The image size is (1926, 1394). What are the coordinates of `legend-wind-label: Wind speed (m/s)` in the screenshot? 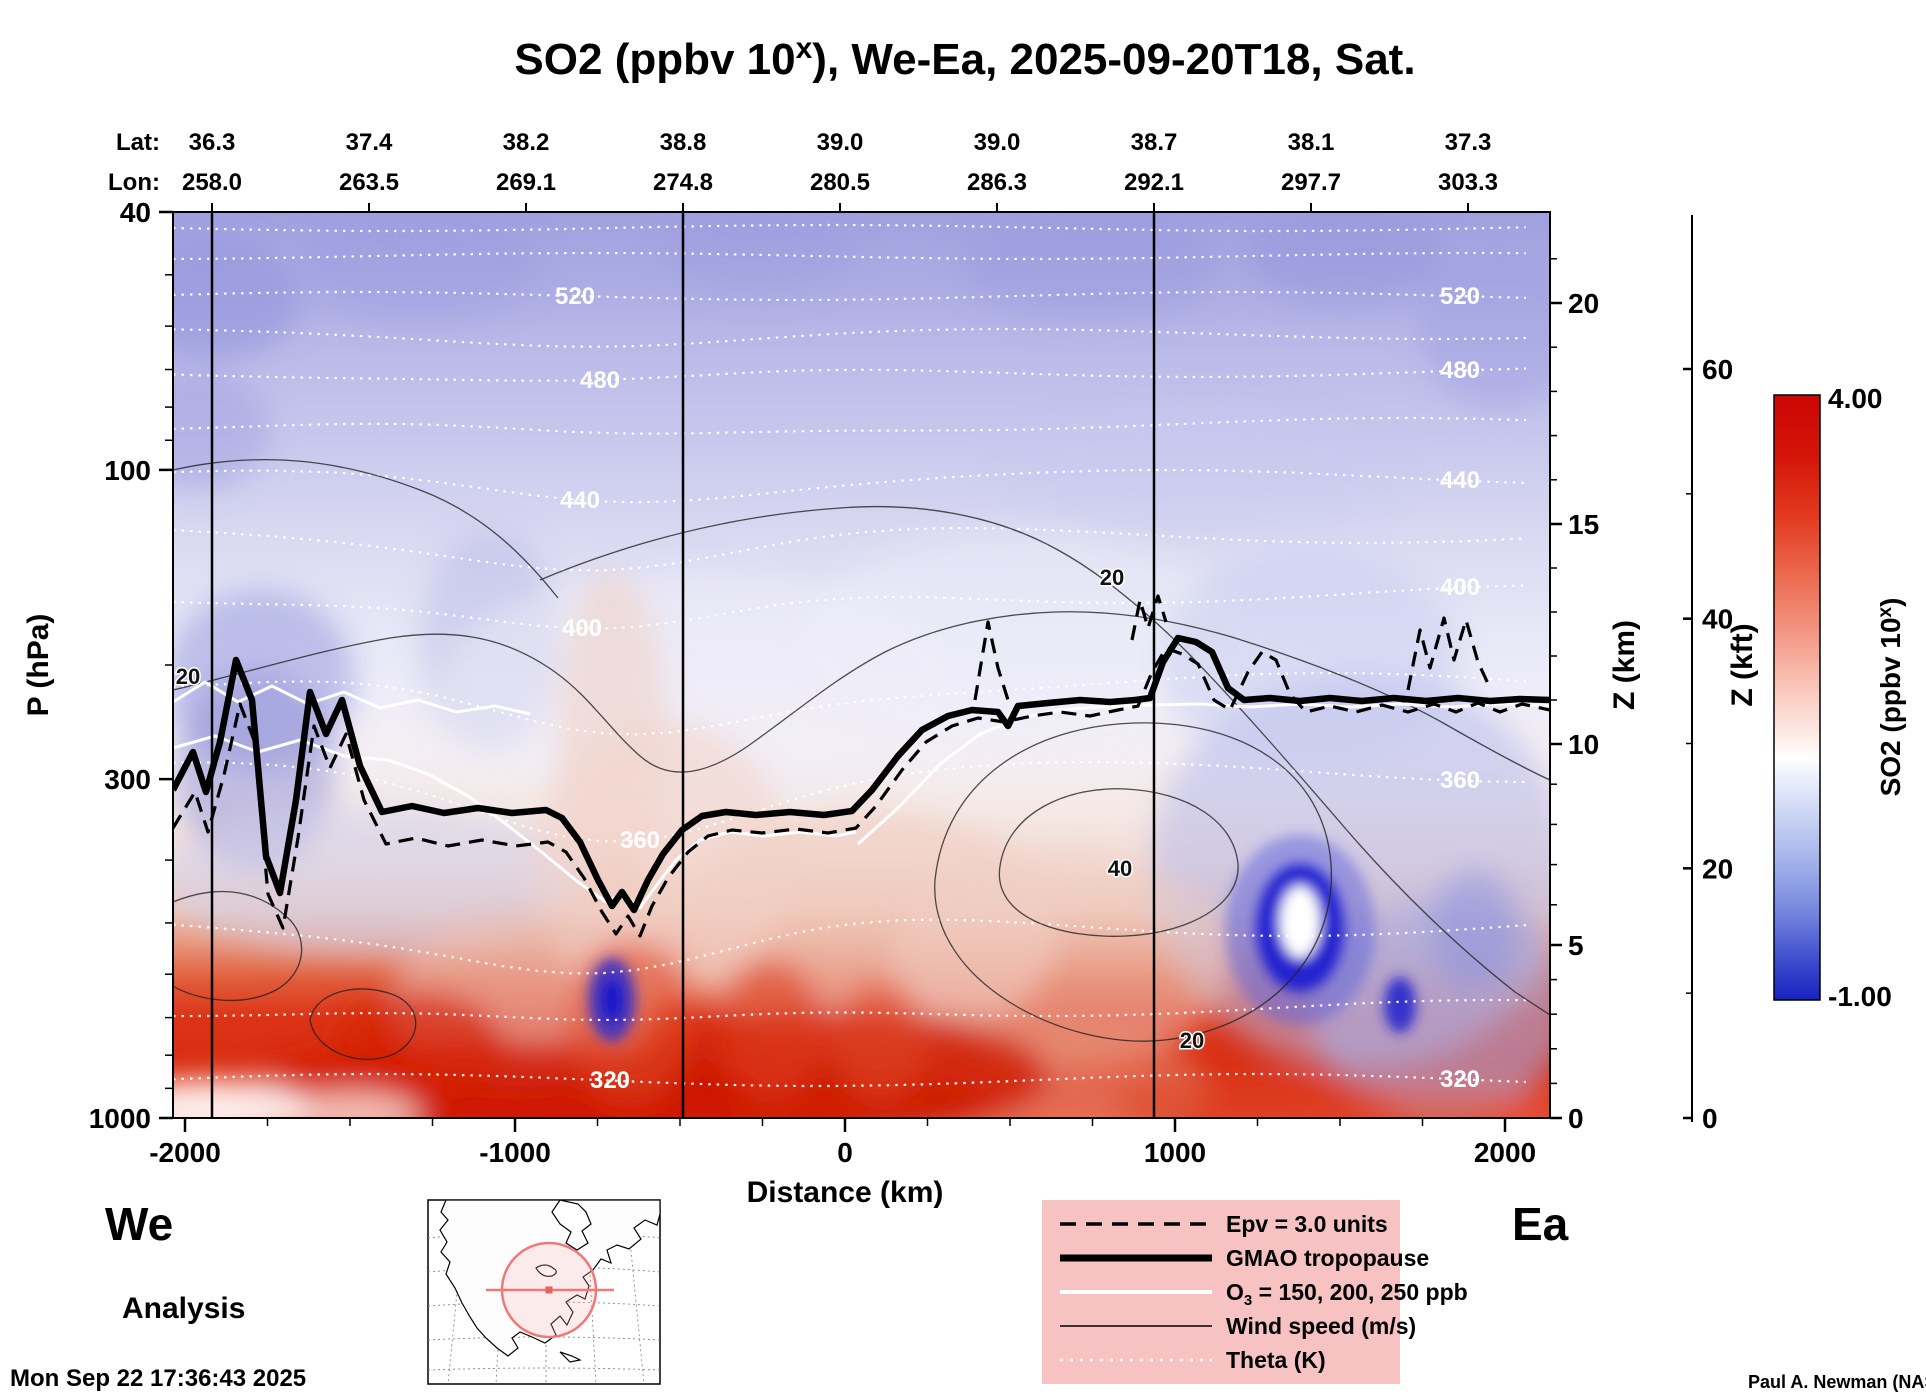 It's located at (1321, 1326).